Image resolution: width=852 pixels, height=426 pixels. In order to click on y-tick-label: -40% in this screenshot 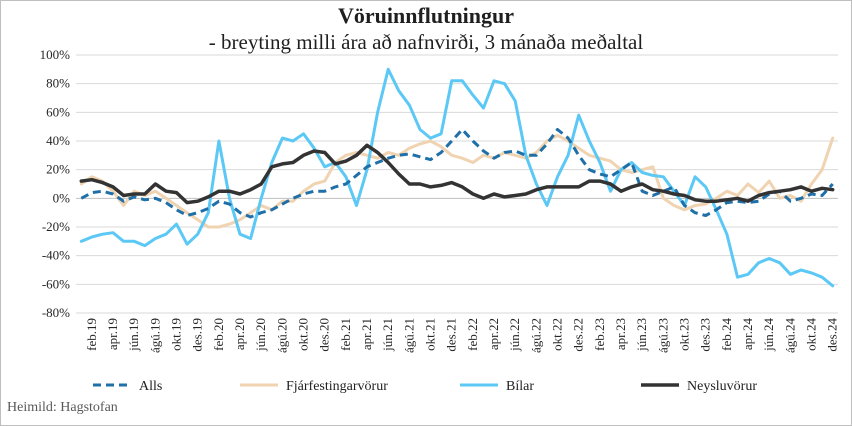, I will do `click(56, 255)`.